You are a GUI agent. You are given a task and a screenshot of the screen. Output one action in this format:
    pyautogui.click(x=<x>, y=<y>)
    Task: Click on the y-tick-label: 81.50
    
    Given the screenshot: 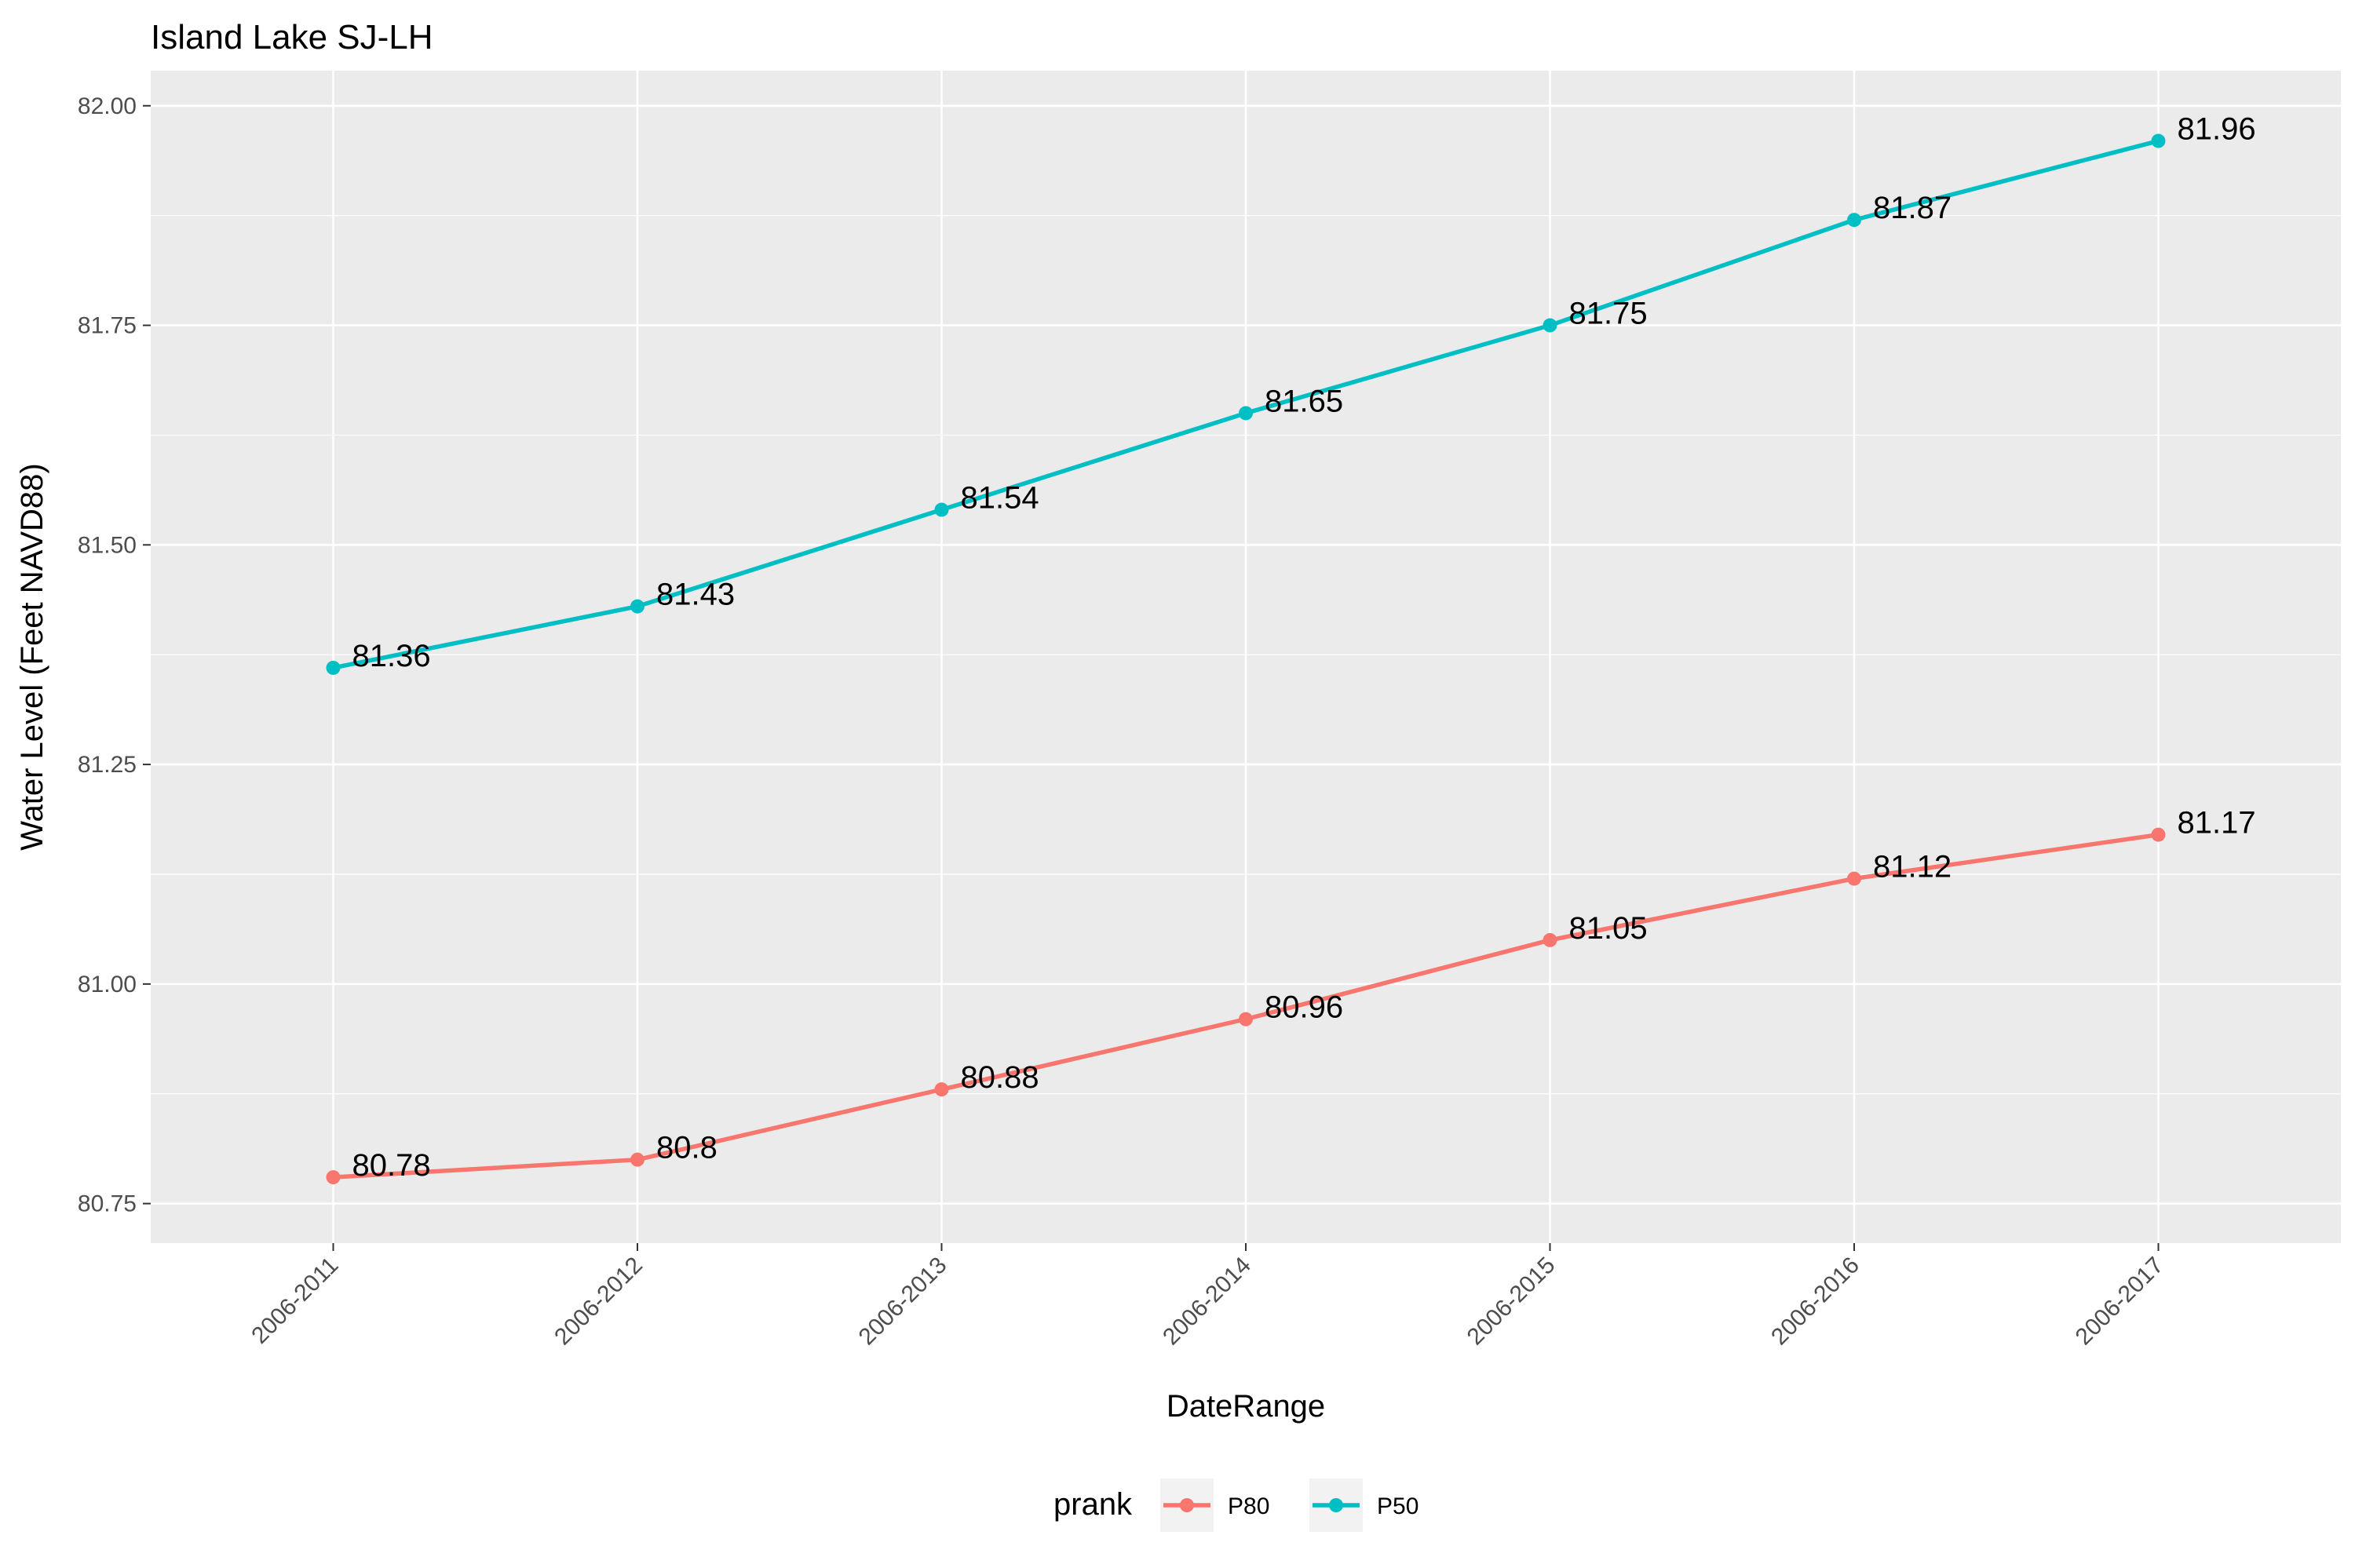 What is the action you would take?
    pyautogui.click(x=107, y=545)
    